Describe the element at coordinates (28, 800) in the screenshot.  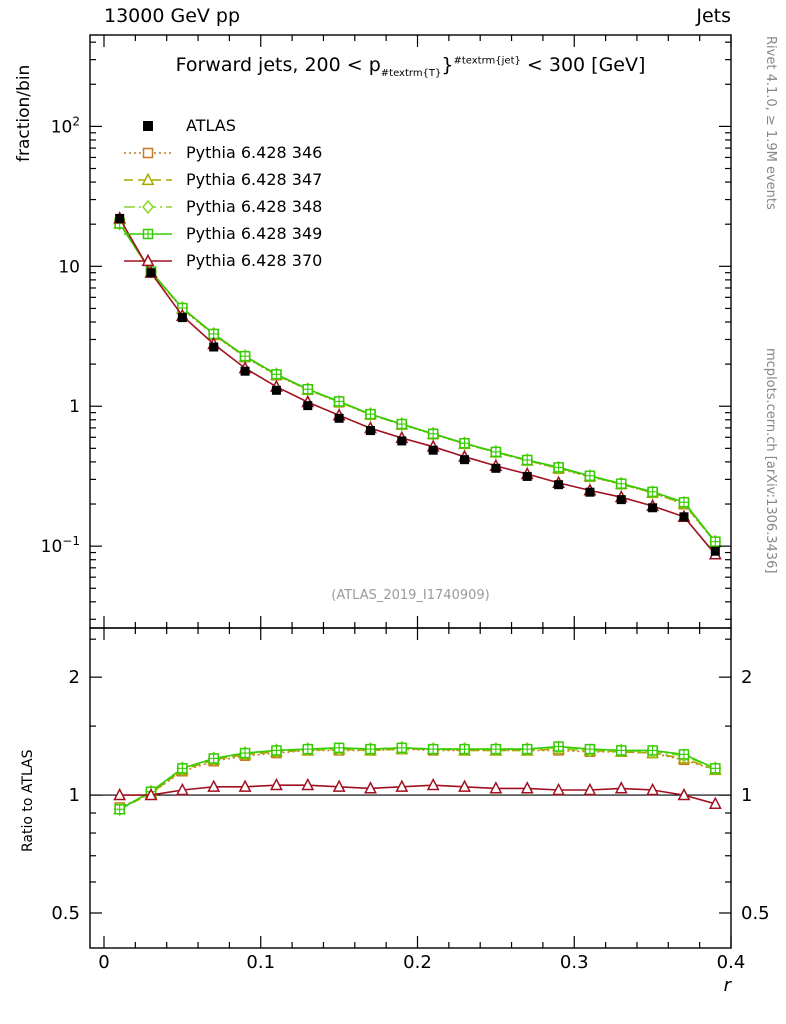
I see `ratio-y-axis-title: Ratio to ATLAS` at that location.